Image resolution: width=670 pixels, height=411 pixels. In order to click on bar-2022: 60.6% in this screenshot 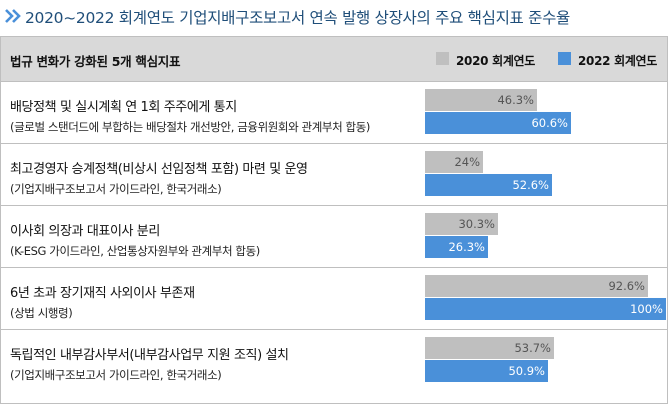, I will do `click(498, 123)`.